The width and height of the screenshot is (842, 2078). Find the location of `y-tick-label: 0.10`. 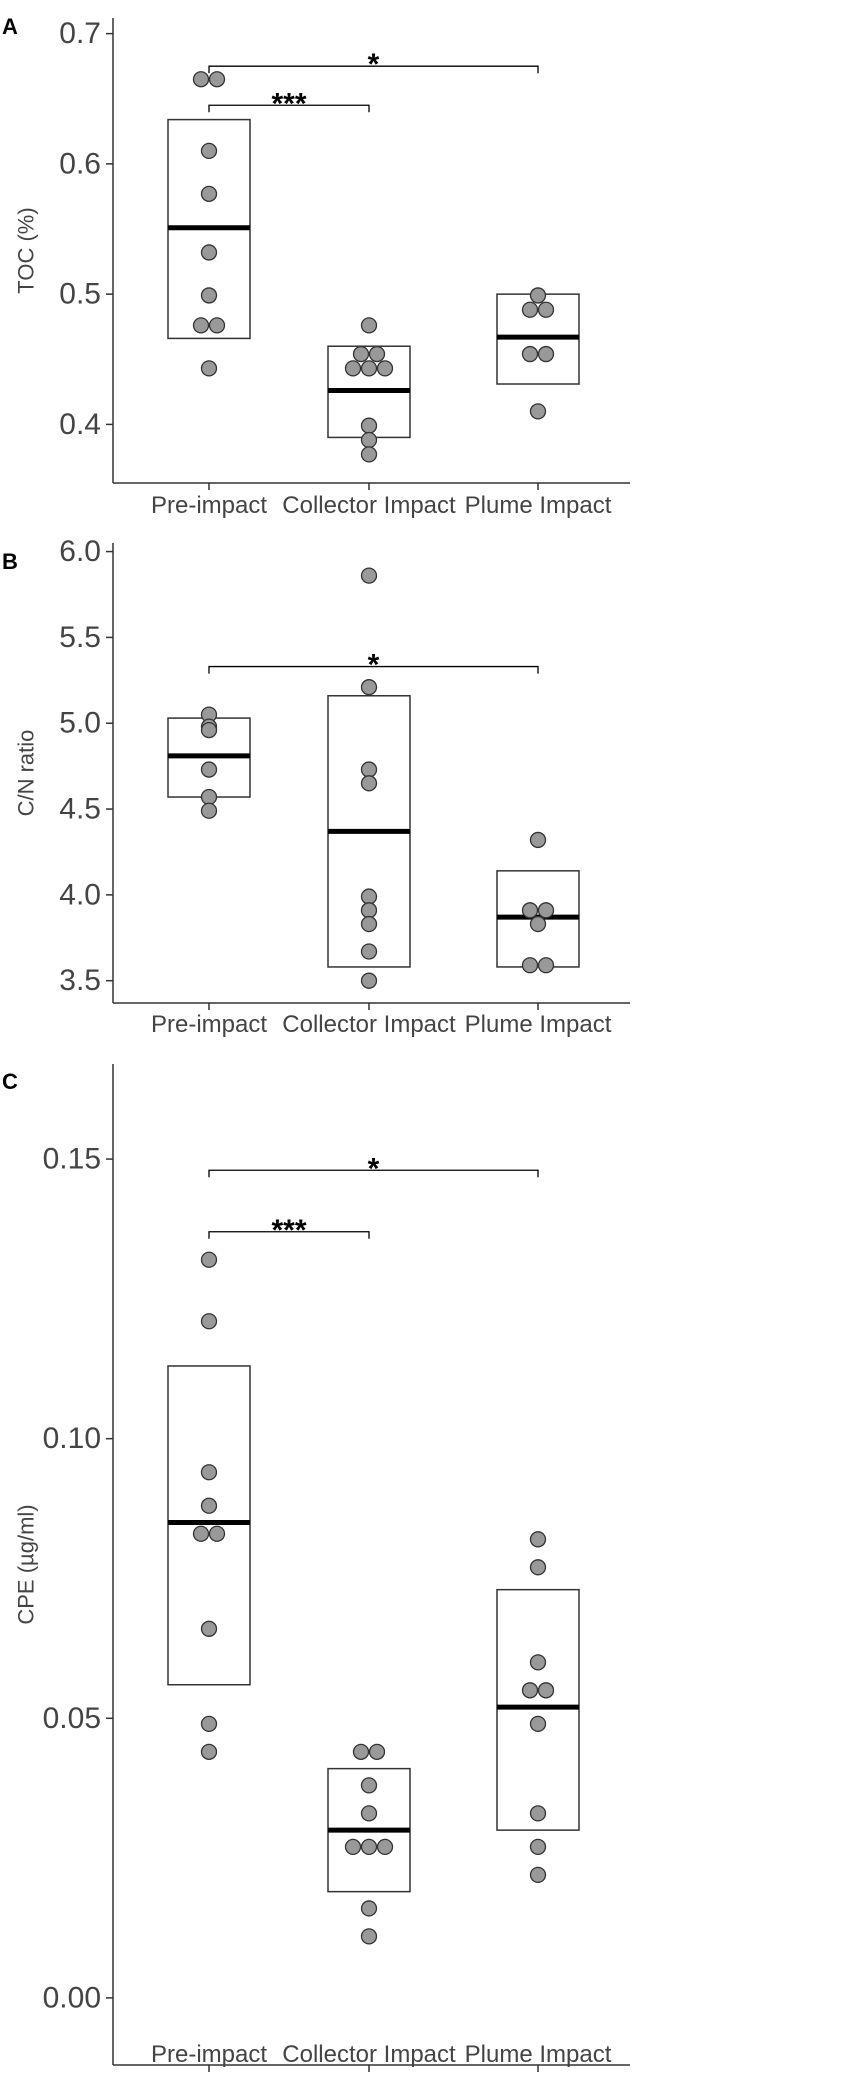

y-tick-label: 0.10 is located at coordinates (72, 1438).